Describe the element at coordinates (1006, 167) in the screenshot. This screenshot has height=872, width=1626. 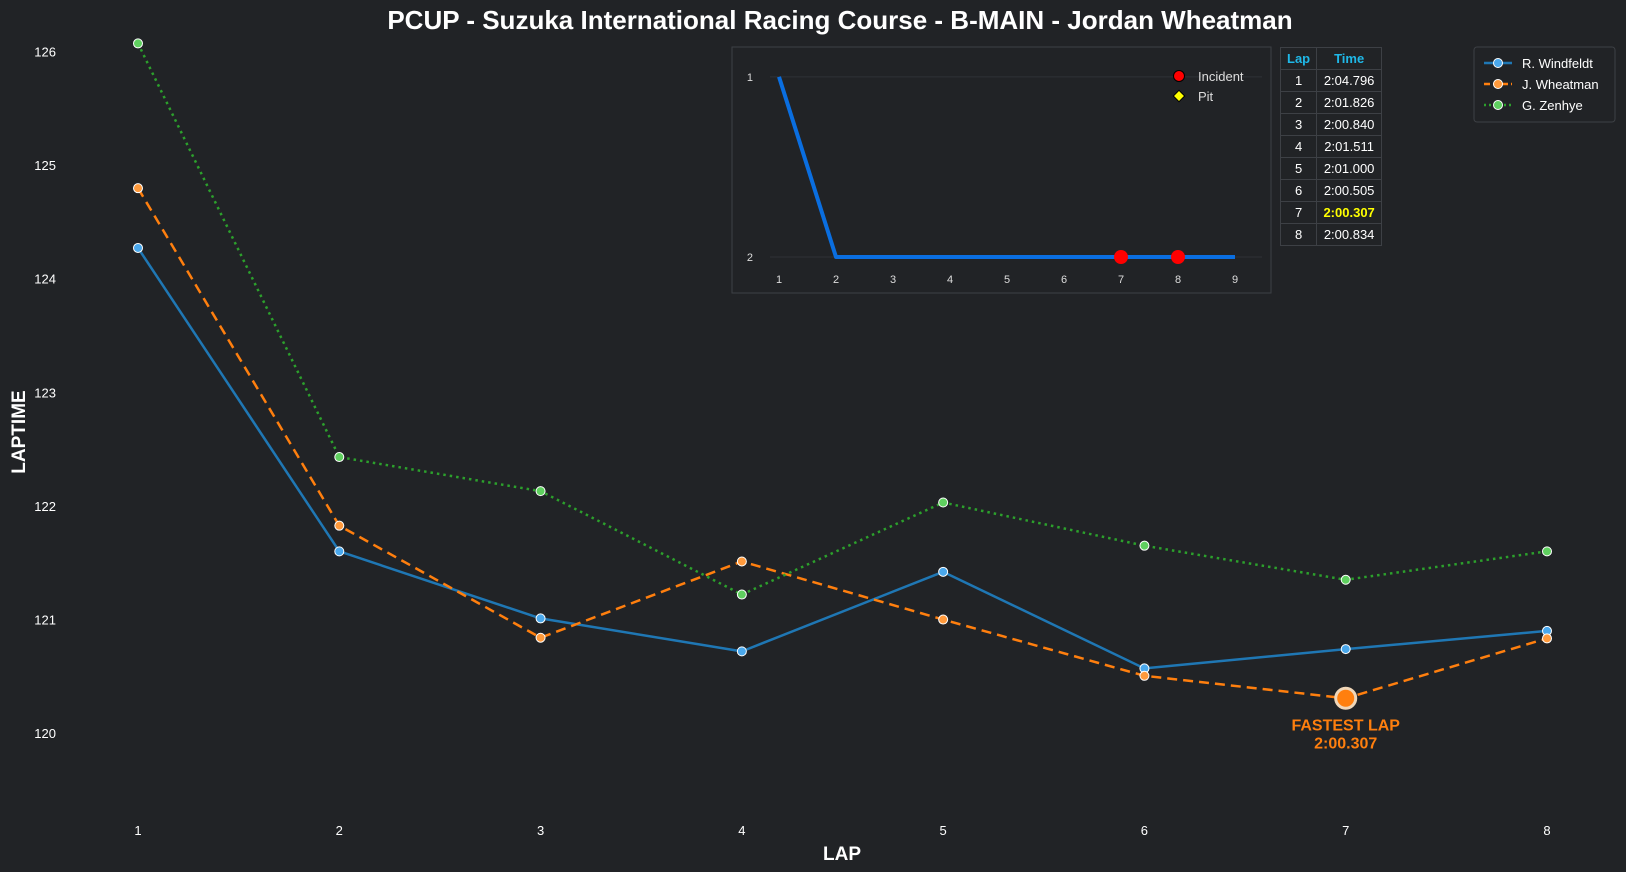
I see `position-line` at that location.